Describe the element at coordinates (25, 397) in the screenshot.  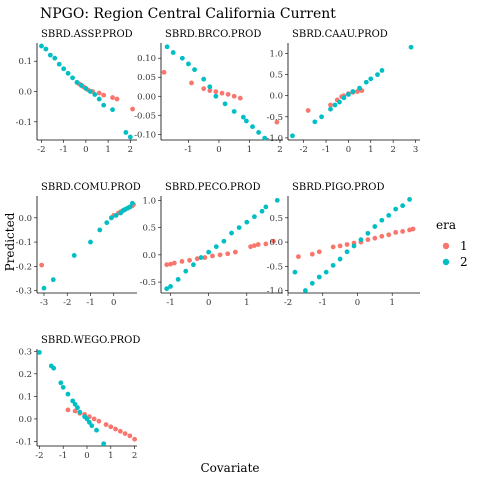
I see `y-tick-label: 0.1` at that location.